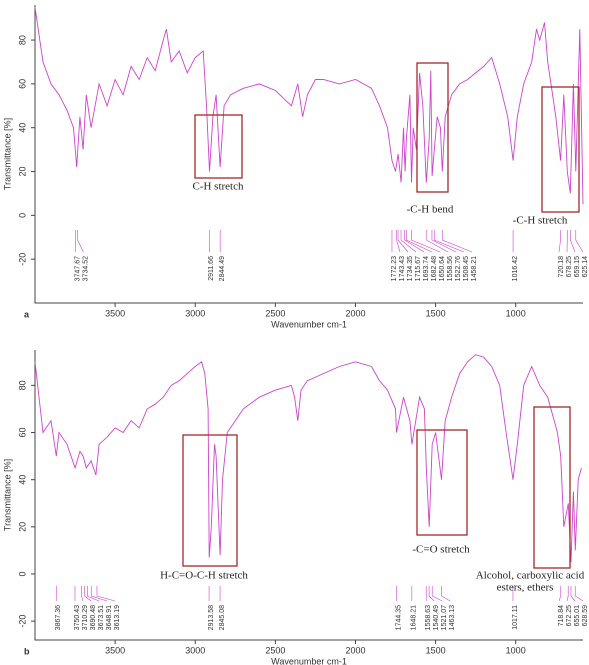 Image resolution: width=589 pixels, height=665 pixels. What do you see at coordinates (101, 617) in the screenshot?
I see `peak-label: 3673.51` at bounding box center [101, 617].